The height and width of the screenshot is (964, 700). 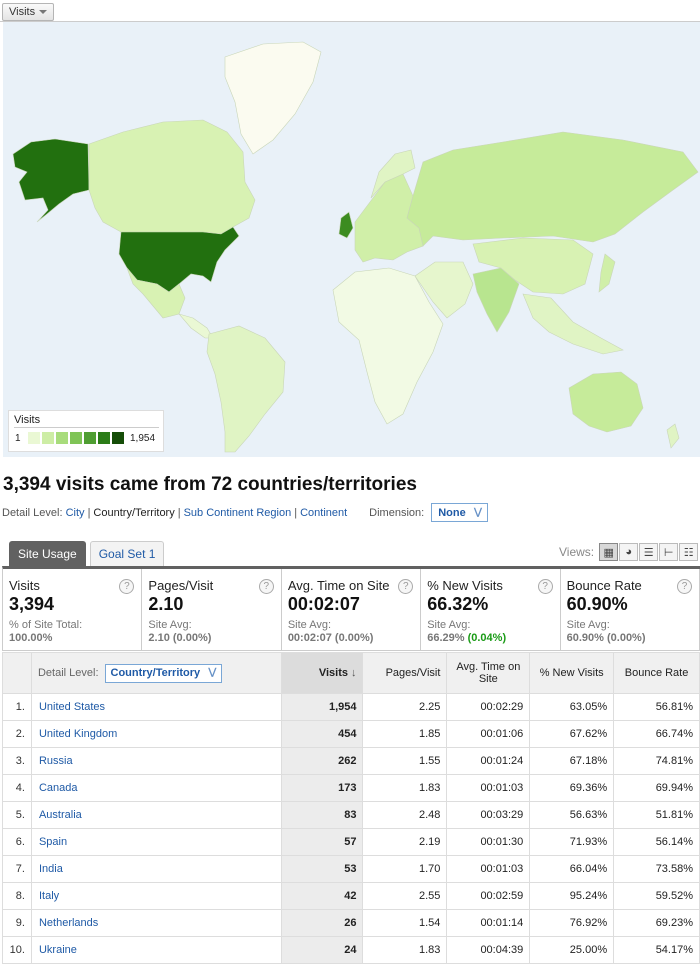 I want to click on time-cell: 00:01:24, so click(x=488, y=761).